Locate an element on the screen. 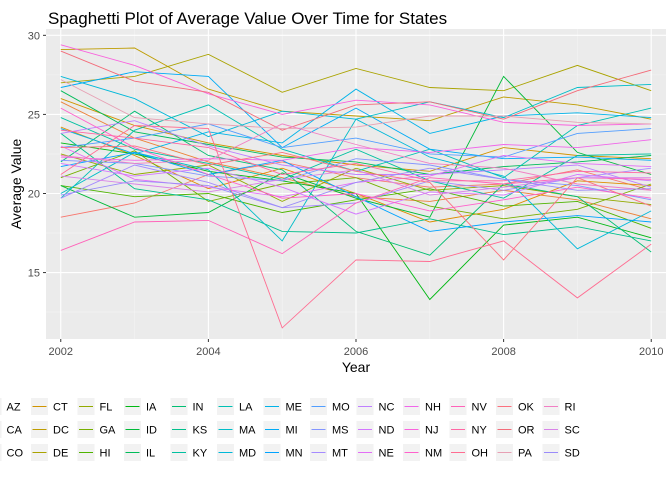  legend-item-hi: HI is located at coordinates (94, 452).